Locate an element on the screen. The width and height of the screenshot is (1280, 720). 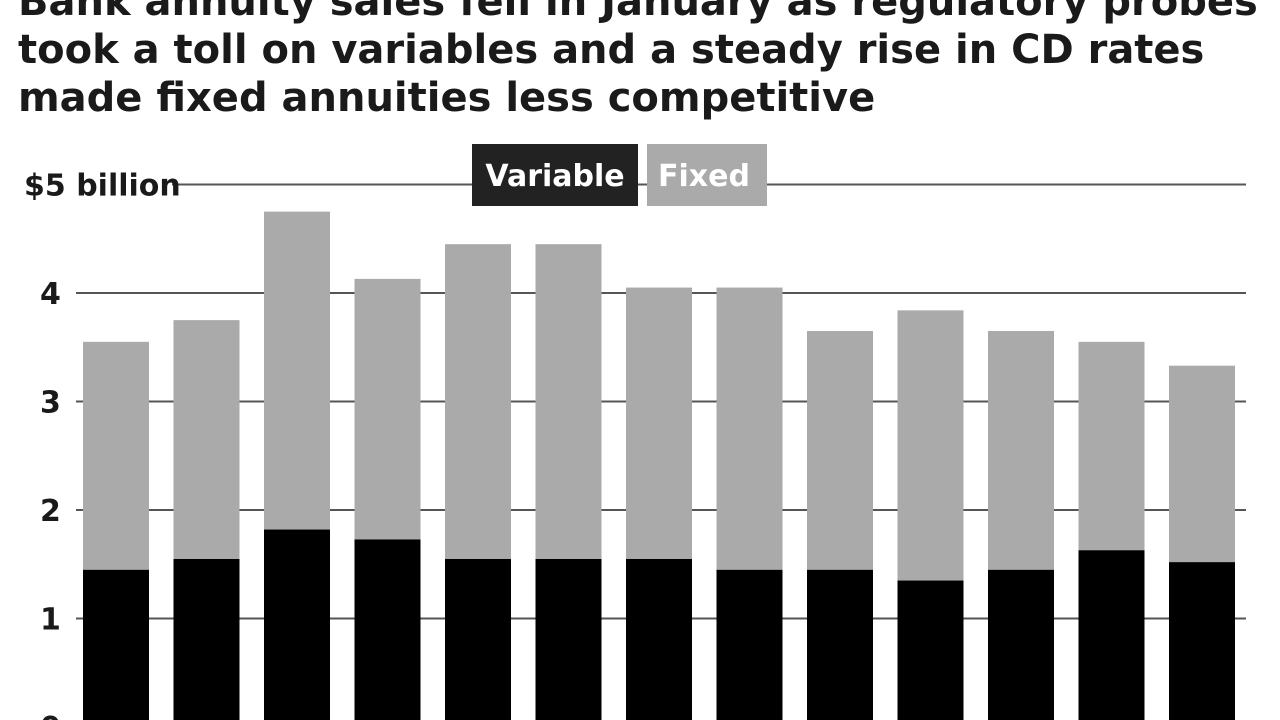
y-tick-label: 3 is located at coordinates (50, 403).